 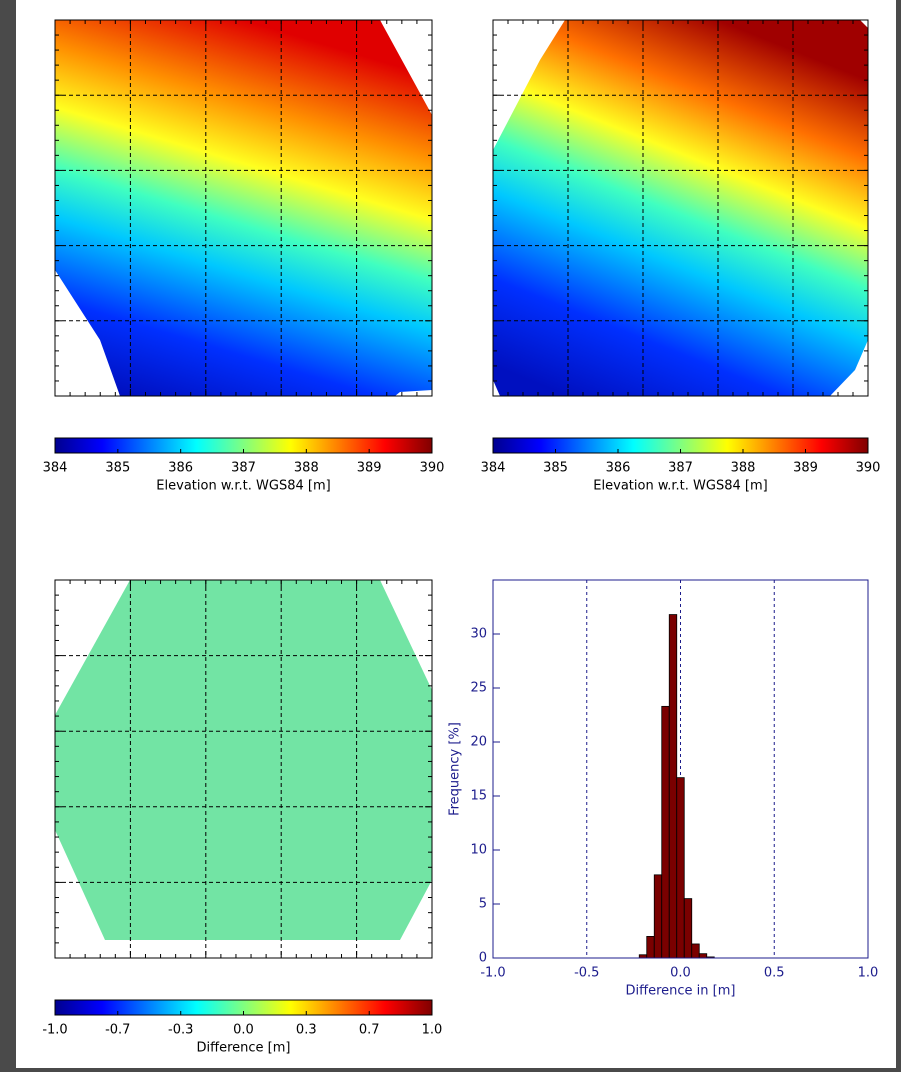 What do you see at coordinates (180, 1030) in the screenshot?
I see `x-tick-label: -0.3` at bounding box center [180, 1030].